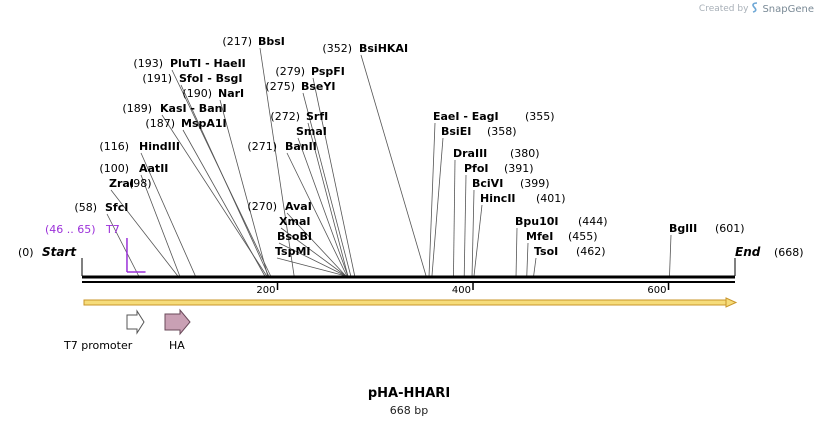 The image size is (818, 426). Describe the element at coordinates (540, 116) in the screenshot. I see `enzyme-position: (355)` at that location.